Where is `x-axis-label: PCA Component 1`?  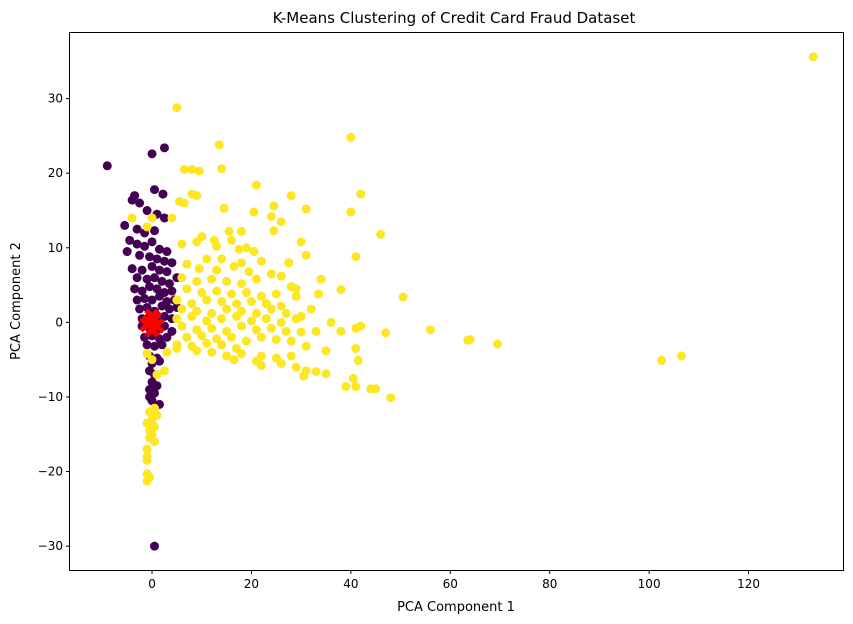 x-axis-label: PCA Component 1 is located at coordinates (456, 607).